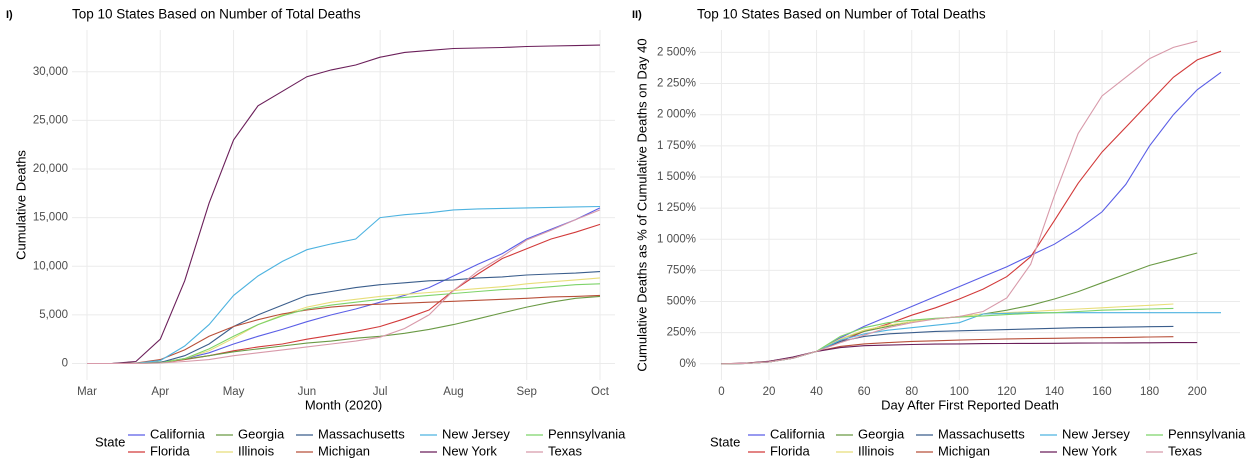  I want to click on y-tick-label: 2 250%, so click(676, 84).